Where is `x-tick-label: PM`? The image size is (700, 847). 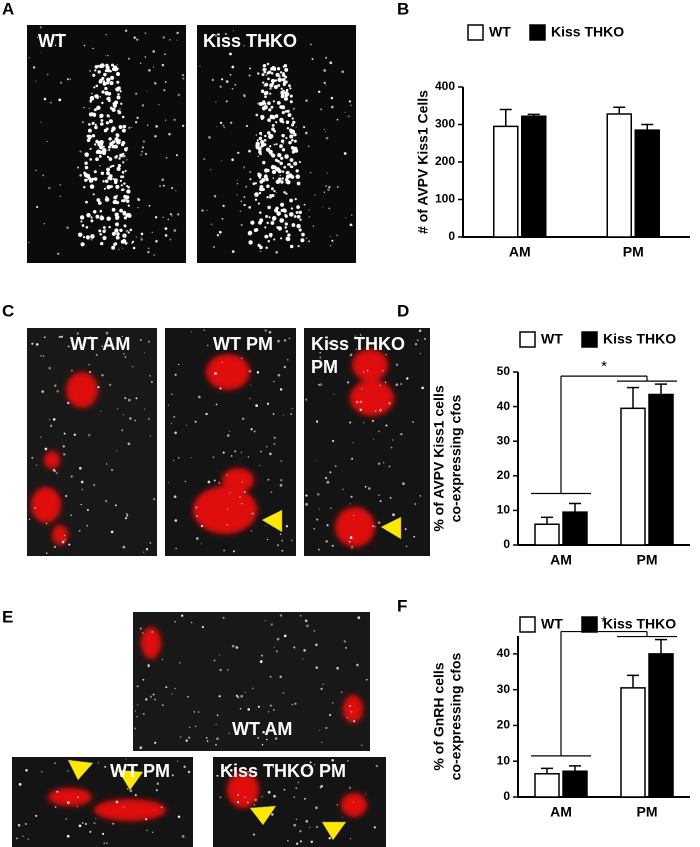 x-tick-label: PM is located at coordinates (633, 252).